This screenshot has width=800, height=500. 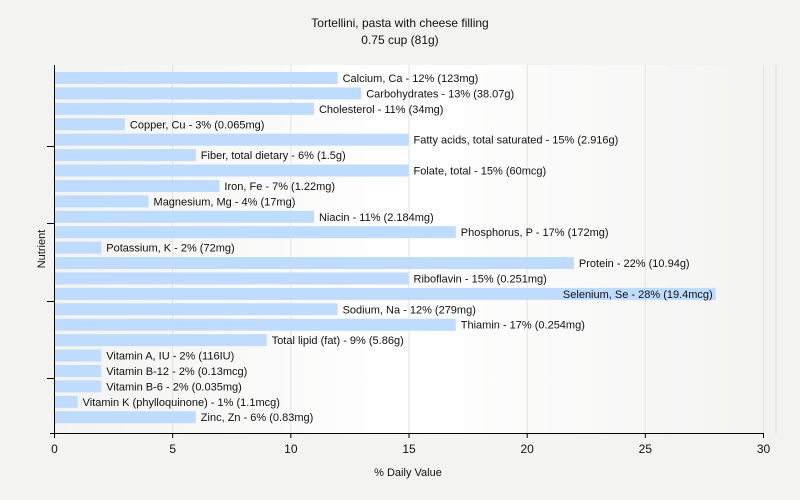 What do you see at coordinates (634, 264) in the screenshot?
I see `bar-label: Protein - 22% (10.94g)` at bounding box center [634, 264].